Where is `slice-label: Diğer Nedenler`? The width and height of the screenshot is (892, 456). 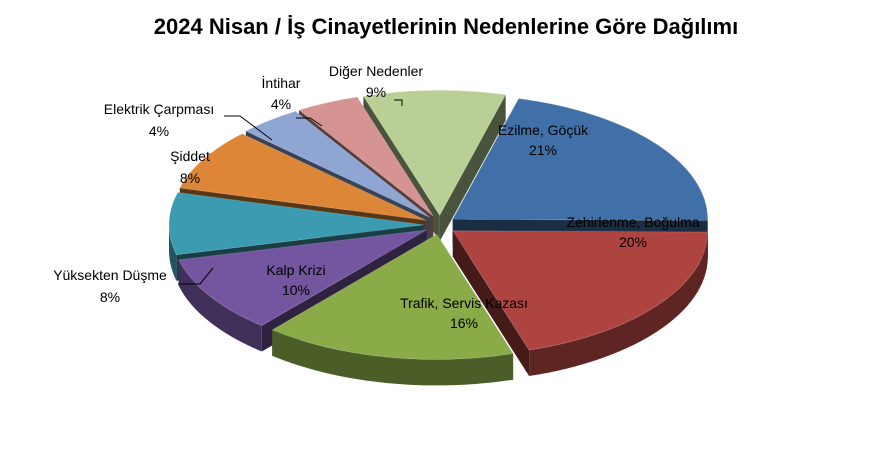
slice-label: Diğer Nedenler is located at coordinates (376, 71).